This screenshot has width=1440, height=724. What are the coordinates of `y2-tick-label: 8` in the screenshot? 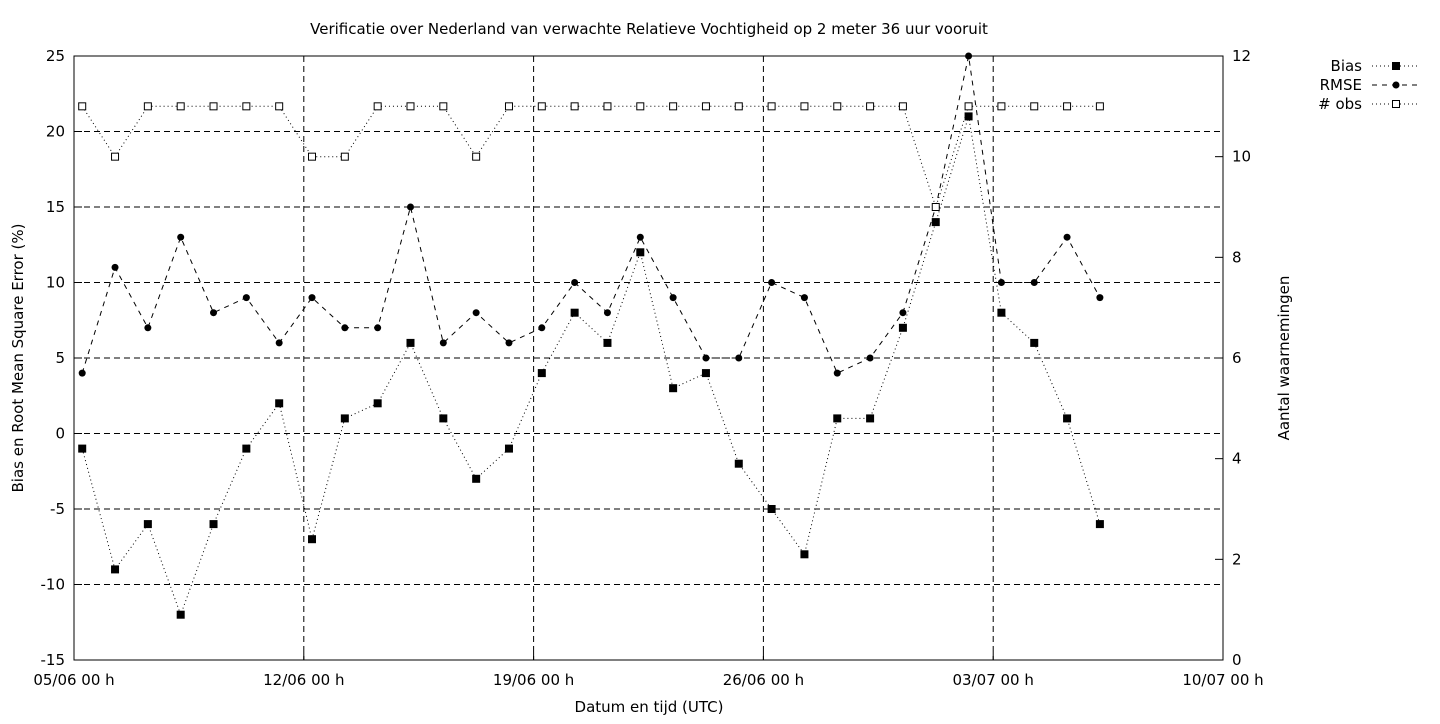 It's located at (1237, 257).